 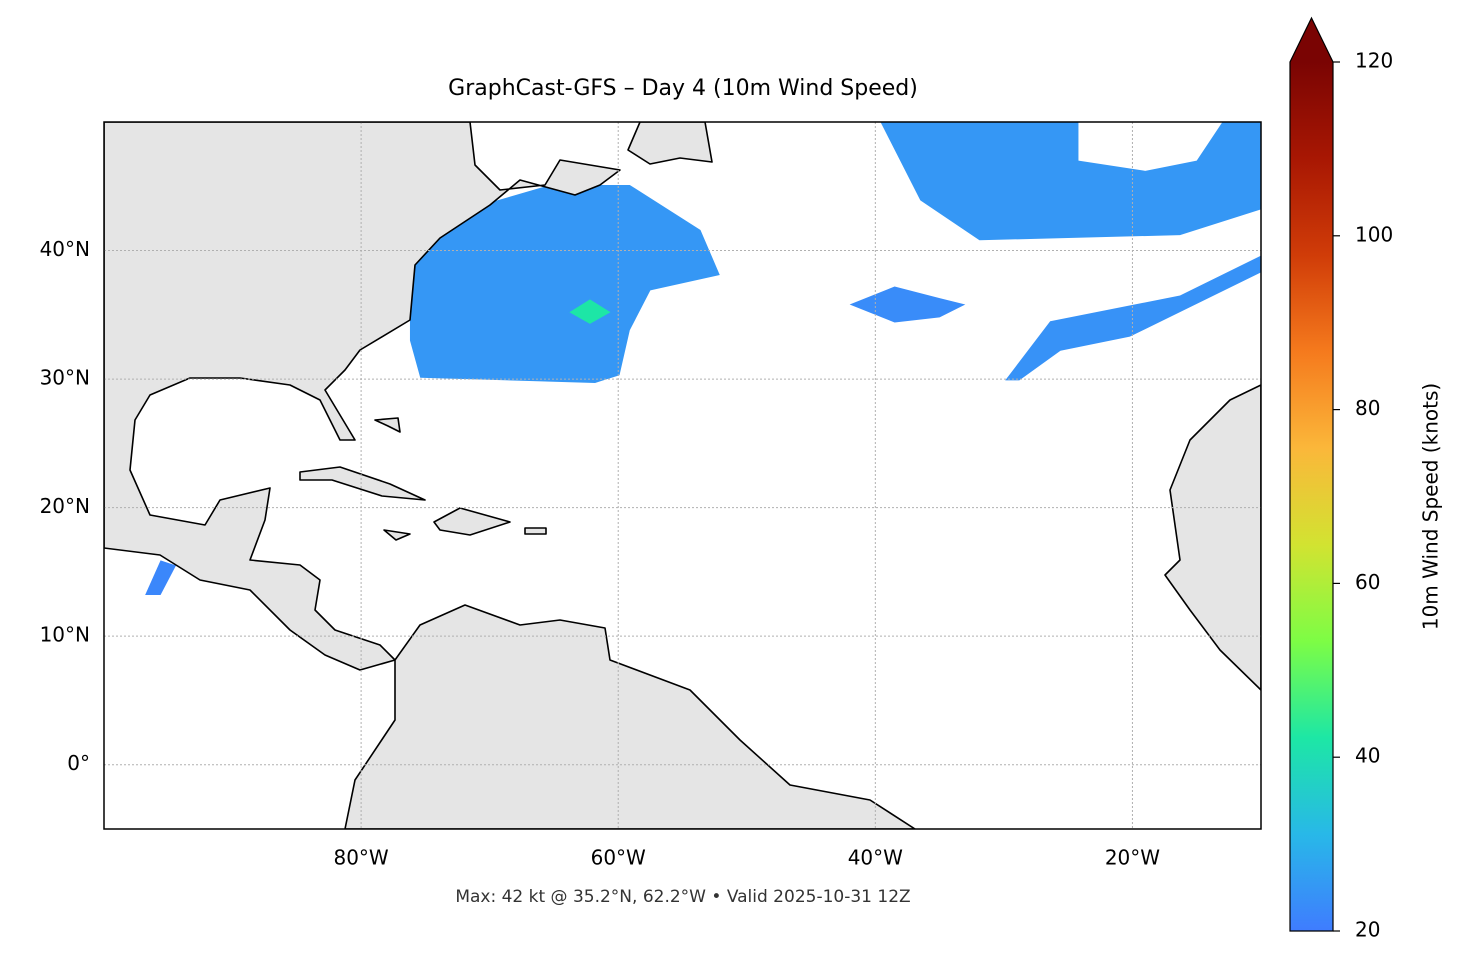 What do you see at coordinates (65, 635) in the screenshot?
I see `y-tick-label: 10°N` at bounding box center [65, 635].